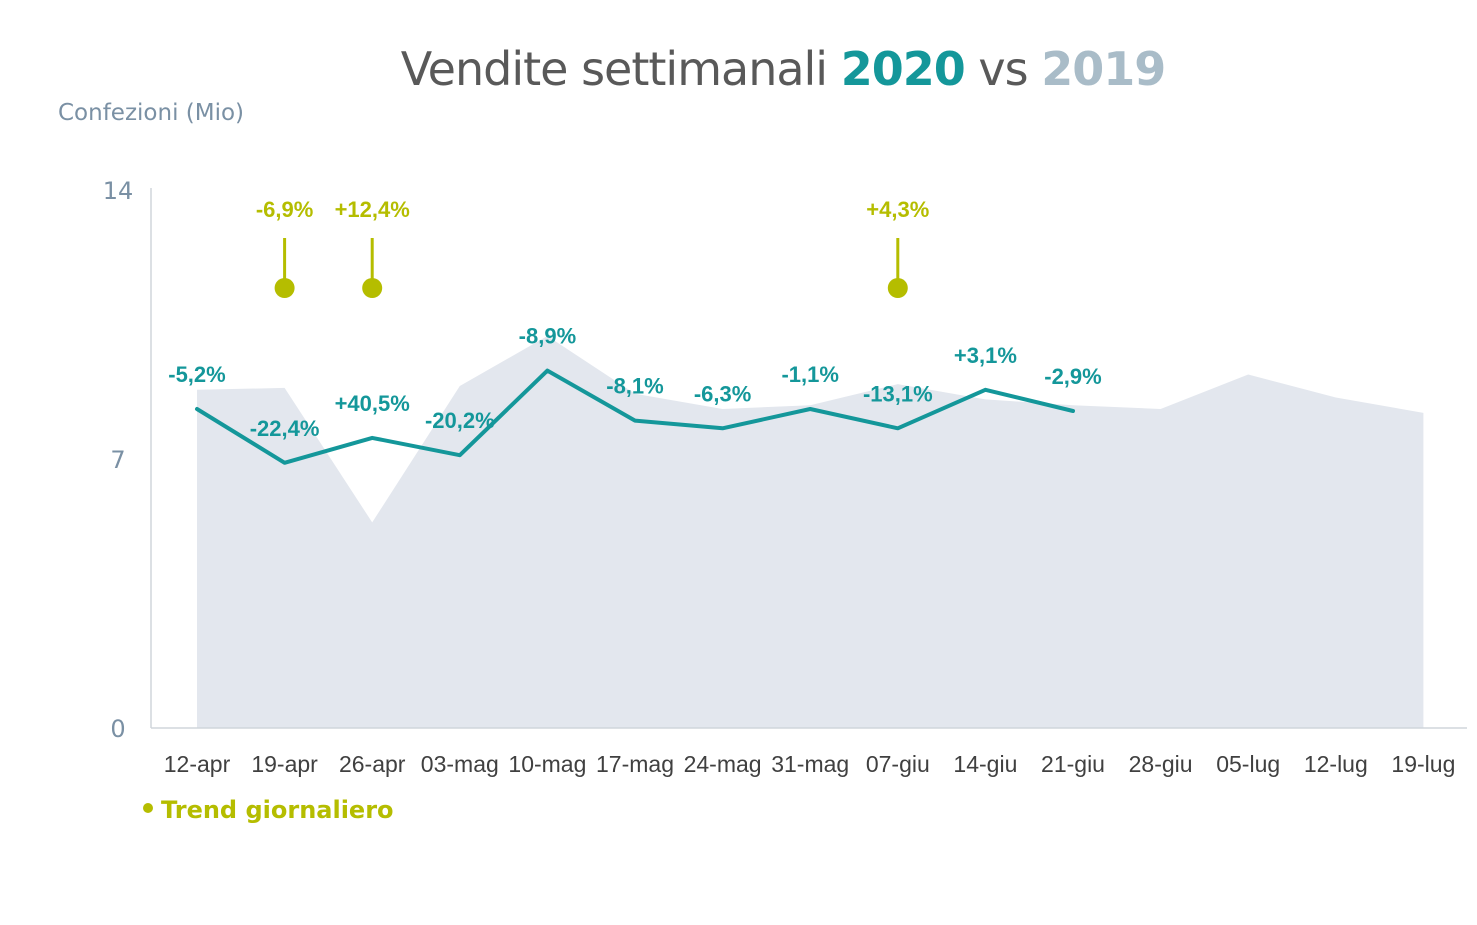  What do you see at coordinates (634, 386) in the screenshot?
I see `data-label: -8,1%` at bounding box center [634, 386].